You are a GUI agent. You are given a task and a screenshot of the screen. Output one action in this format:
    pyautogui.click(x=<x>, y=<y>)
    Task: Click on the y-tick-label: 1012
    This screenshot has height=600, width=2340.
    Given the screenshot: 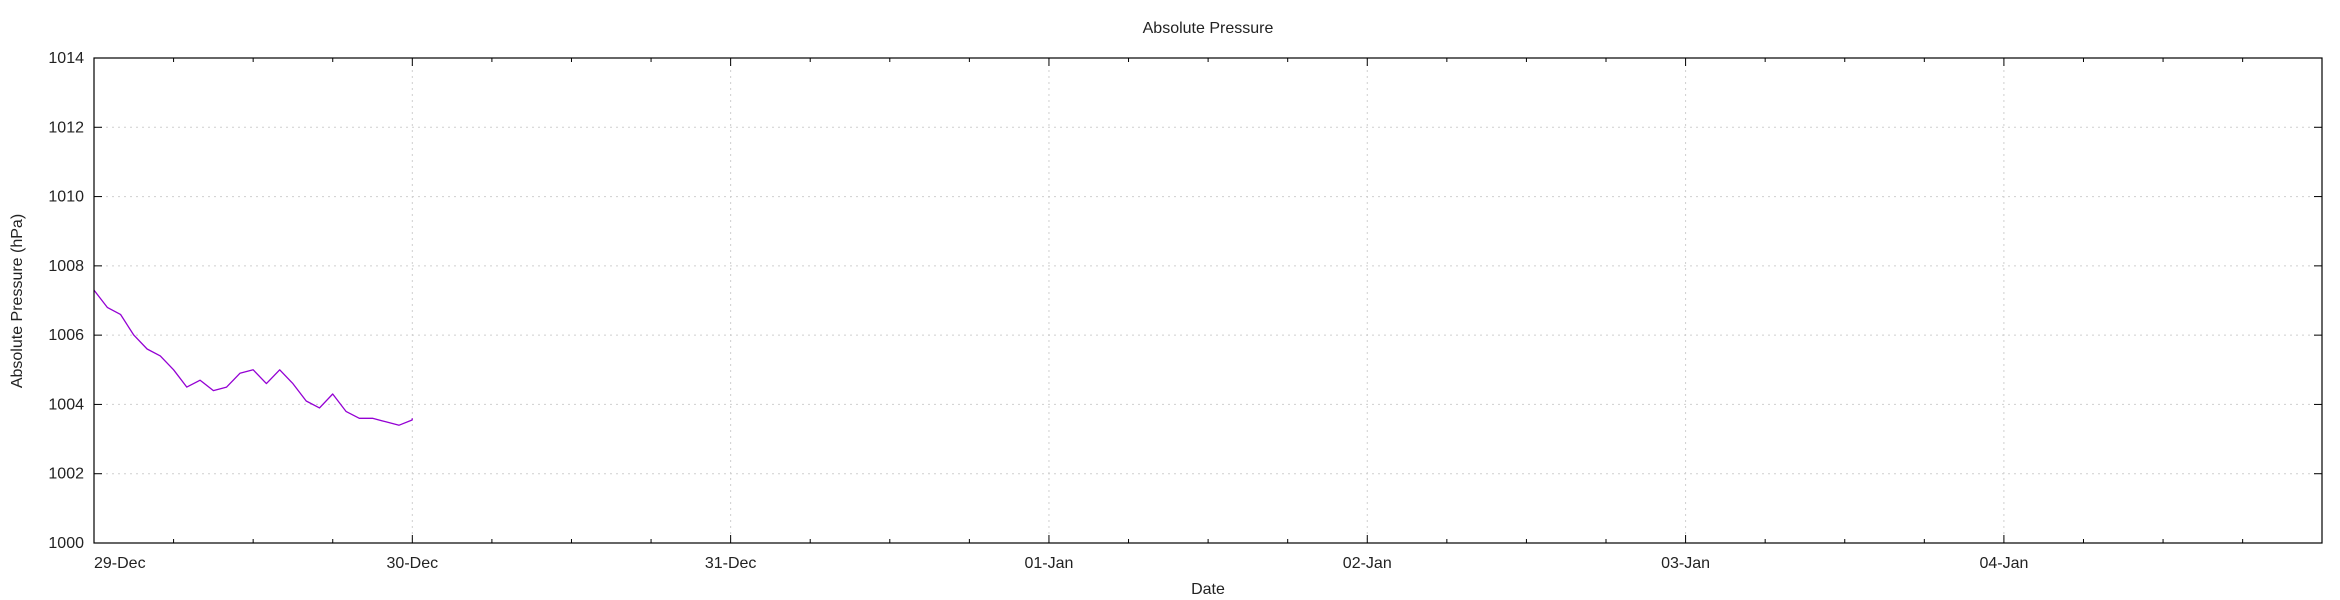 What is the action you would take?
    pyautogui.click(x=66, y=127)
    